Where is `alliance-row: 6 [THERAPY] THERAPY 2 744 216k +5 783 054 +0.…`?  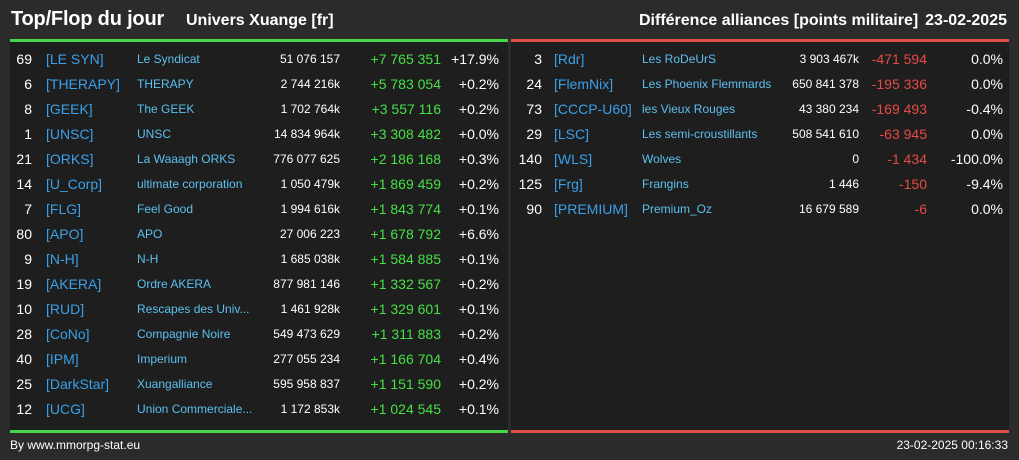
alliance-row: 6 [THERAPY] THERAPY 2 744 216k +5 783 054 +0.… is located at coordinates (259, 86).